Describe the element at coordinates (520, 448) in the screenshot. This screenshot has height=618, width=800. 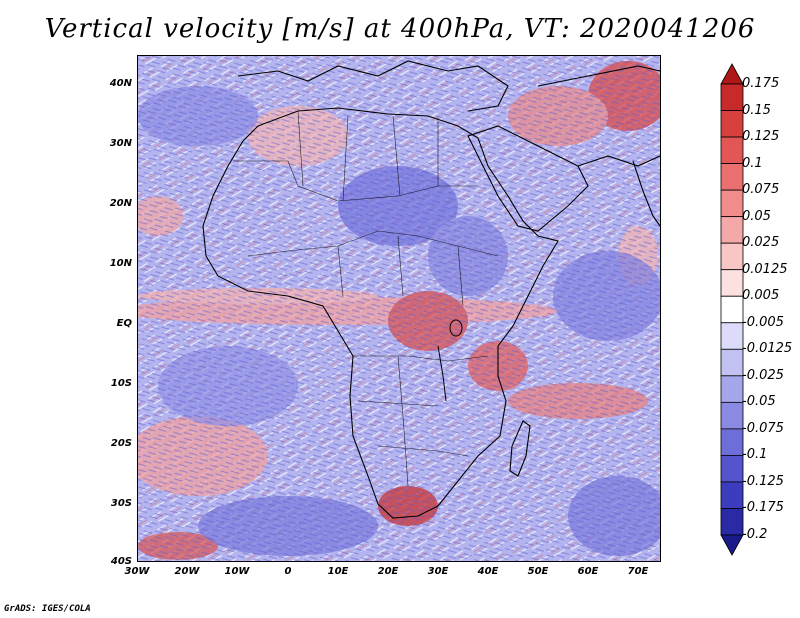
I see `madagascar-coastline` at that location.